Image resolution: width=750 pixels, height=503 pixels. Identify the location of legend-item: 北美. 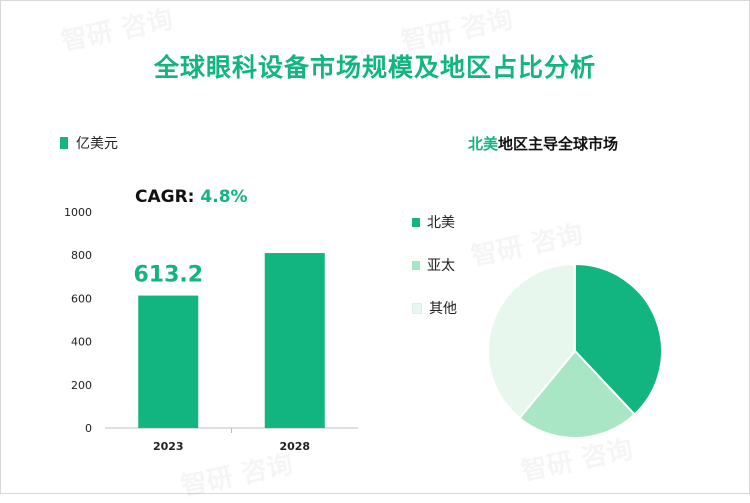
(433, 222).